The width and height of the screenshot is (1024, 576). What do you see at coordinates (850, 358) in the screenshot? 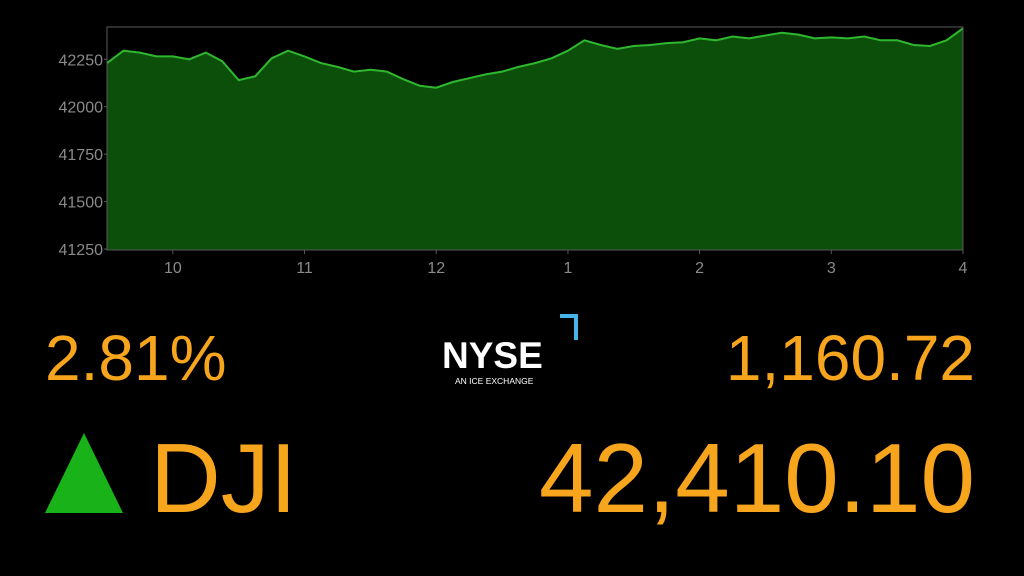
I see `change-points: 1,160.72` at bounding box center [850, 358].